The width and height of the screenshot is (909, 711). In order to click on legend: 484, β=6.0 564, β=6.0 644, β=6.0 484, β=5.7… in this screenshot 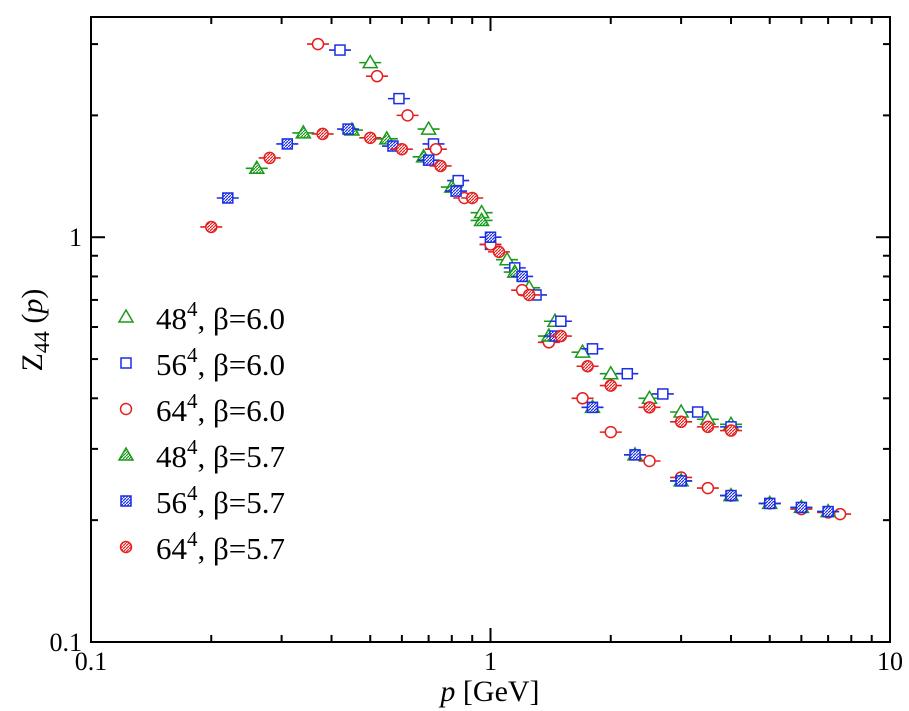, I will do `click(201, 431)`.